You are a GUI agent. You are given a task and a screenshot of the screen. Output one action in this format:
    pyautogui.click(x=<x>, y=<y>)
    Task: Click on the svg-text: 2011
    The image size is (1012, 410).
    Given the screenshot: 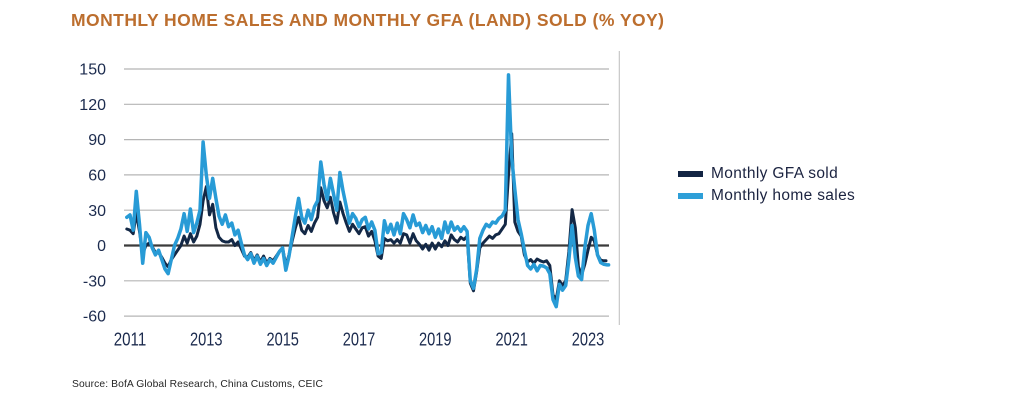 What is the action you would take?
    pyautogui.click(x=130, y=340)
    